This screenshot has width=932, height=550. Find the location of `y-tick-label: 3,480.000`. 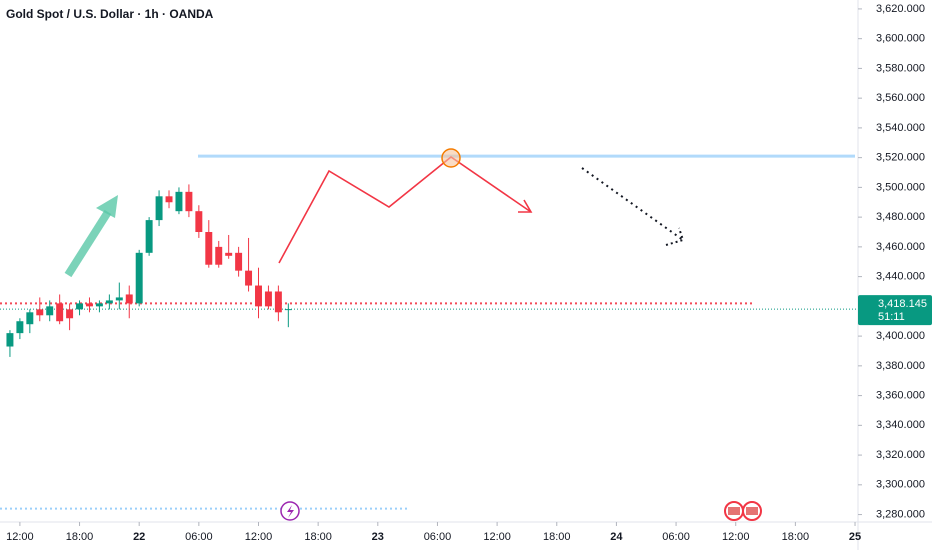

y-tick-label: 3,480.000 is located at coordinates (900, 217).